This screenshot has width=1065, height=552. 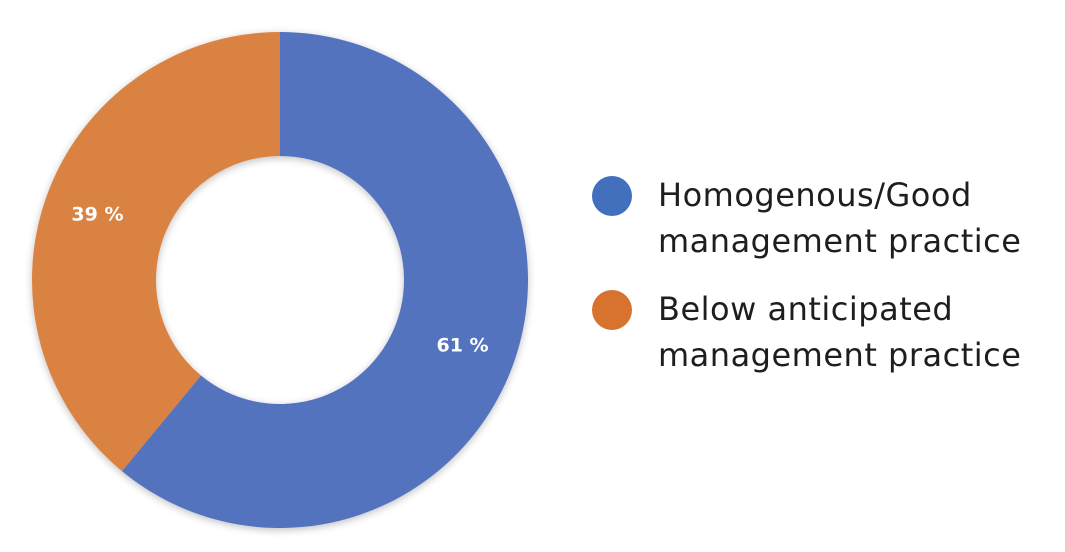 What do you see at coordinates (462, 346) in the screenshot?
I see `slice-value-label-0: 61 %` at bounding box center [462, 346].